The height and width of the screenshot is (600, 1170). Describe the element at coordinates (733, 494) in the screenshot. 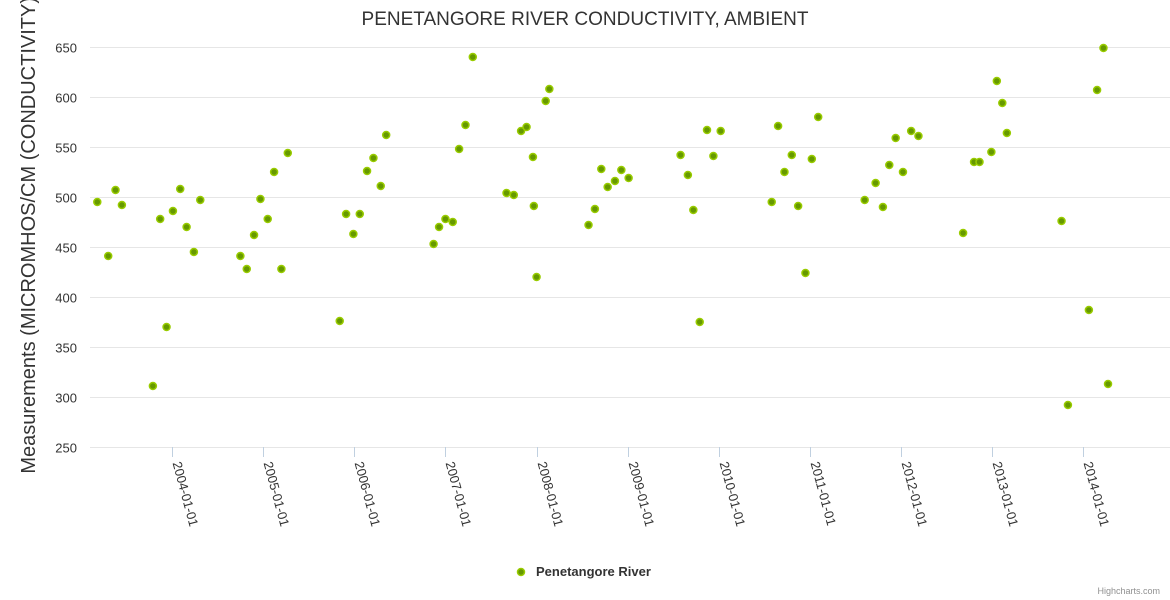

I see `x-tick-label: 2010-01-01` at that location.